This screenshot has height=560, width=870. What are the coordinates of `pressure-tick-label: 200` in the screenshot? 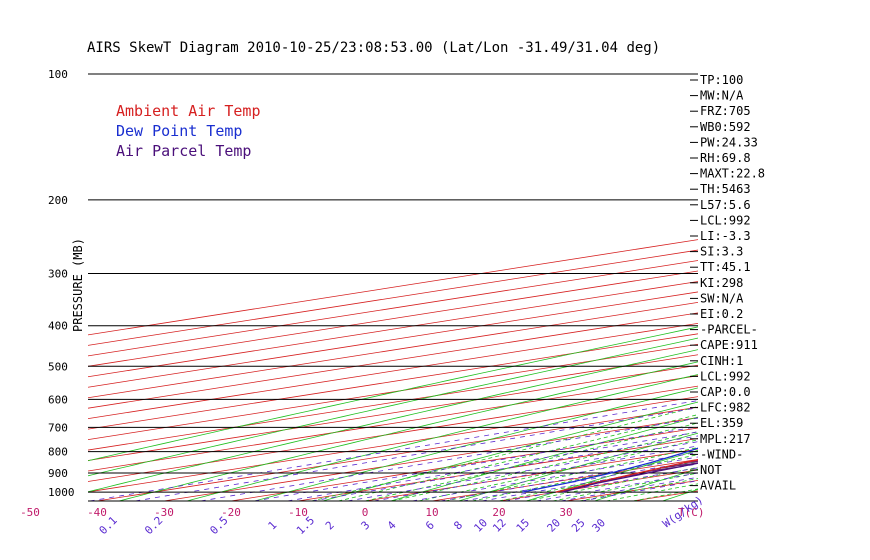 It's located at (58, 200).